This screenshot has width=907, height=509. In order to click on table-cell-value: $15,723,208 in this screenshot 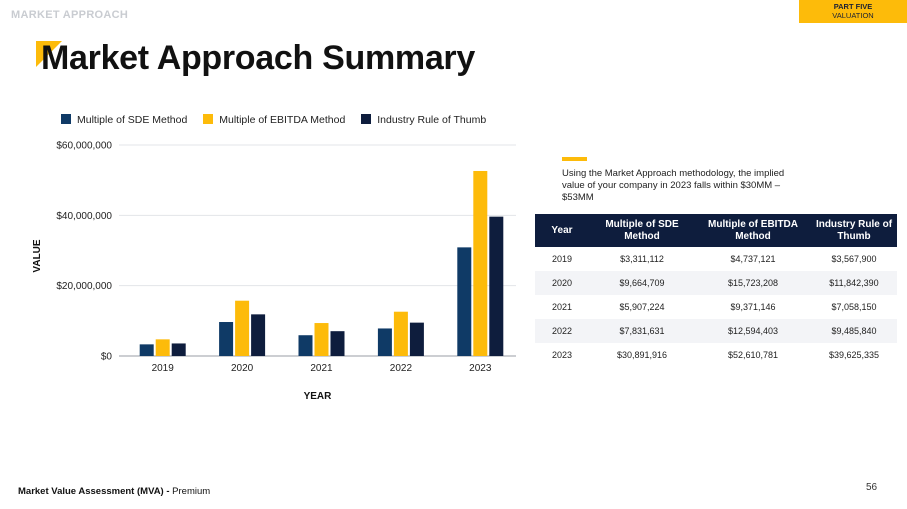, I will do `click(753, 283)`.